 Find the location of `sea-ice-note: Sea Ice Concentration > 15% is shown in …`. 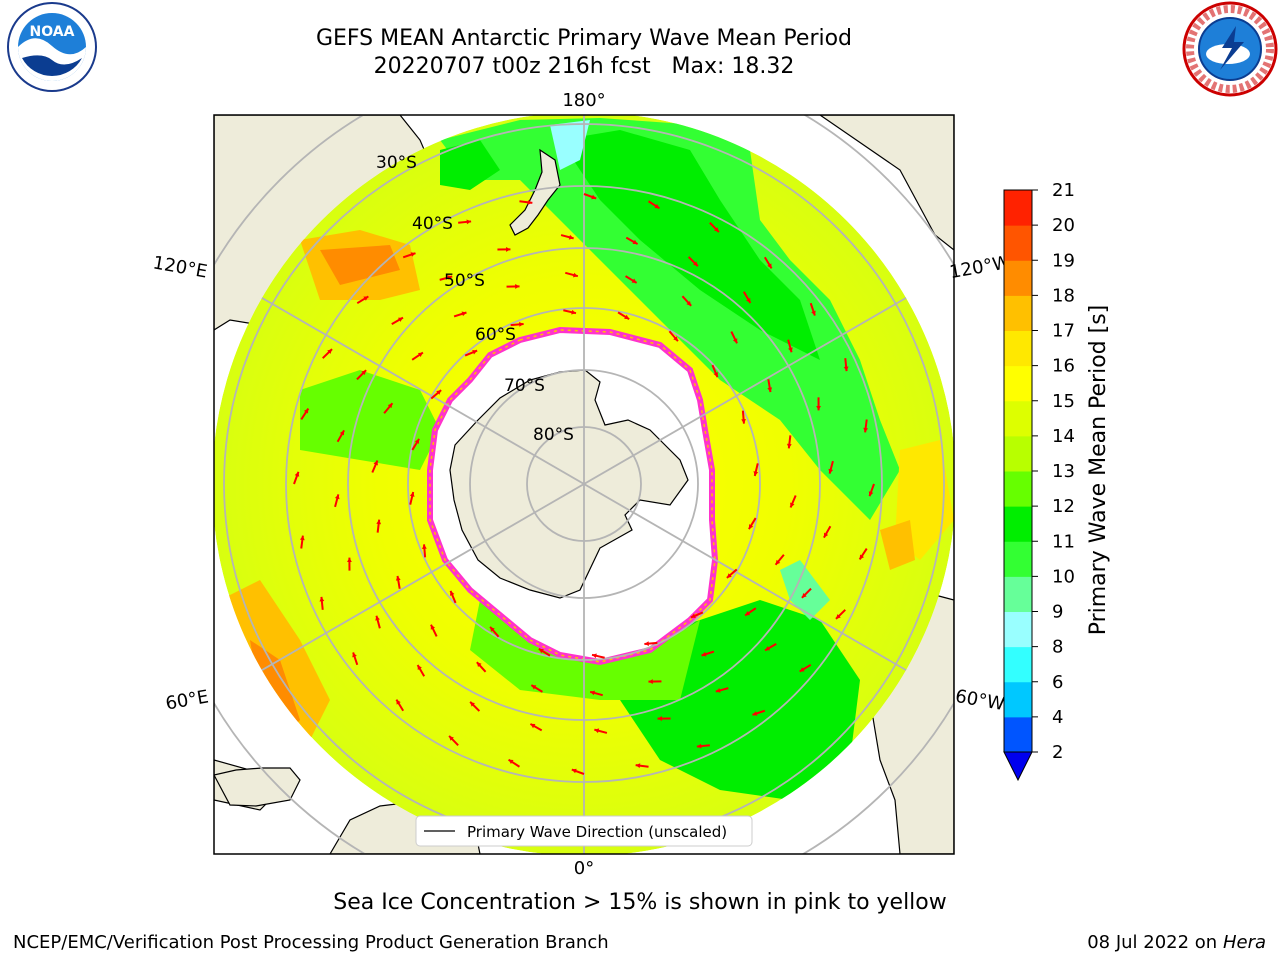

sea-ice-note: Sea Ice Concentration > 15% is shown in … is located at coordinates (640, 902).